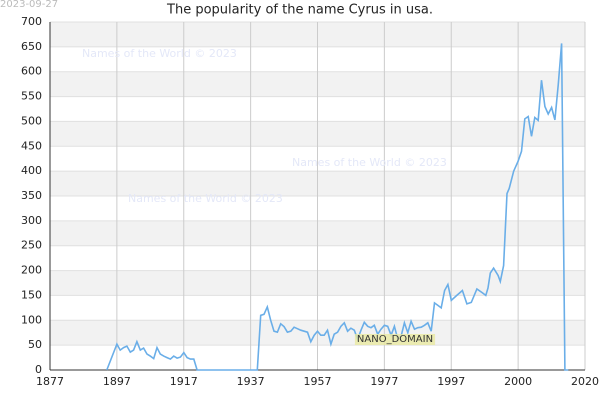 The width and height of the screenshot is (600, 400). Describe the element at coordinates (184, 381) in the screenshot. I see `x-tick-label: 1917` at that location.